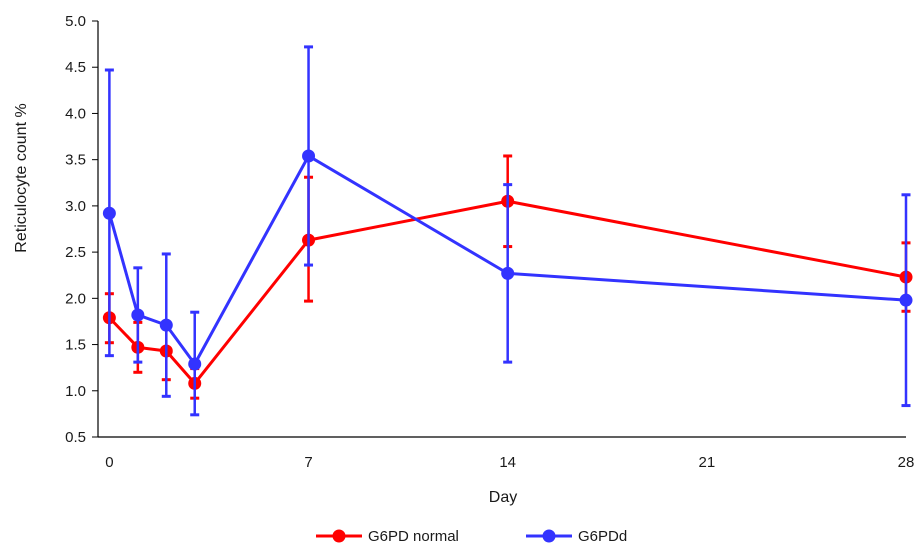 This screenshot has height=554, width=917. What do you see at coordinates (308, 462) in the screenshot?
I see `x-tick-label: 7` at bounding box center [308, 462].